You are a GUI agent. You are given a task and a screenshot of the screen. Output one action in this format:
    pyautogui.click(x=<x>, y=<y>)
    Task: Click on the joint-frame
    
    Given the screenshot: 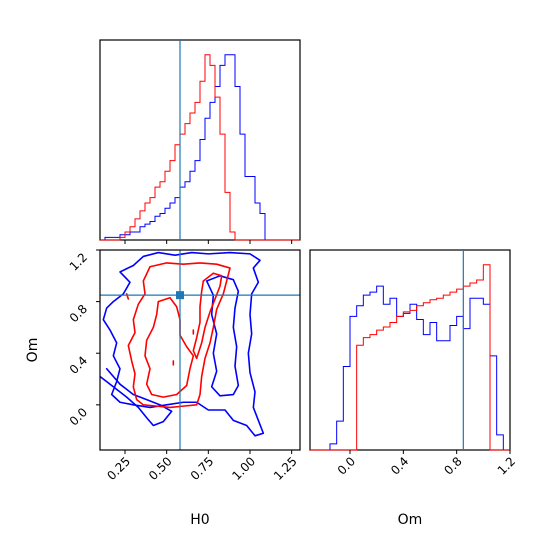 What is the action you would take?
    pyautogui.click(x=200, y=350)
    